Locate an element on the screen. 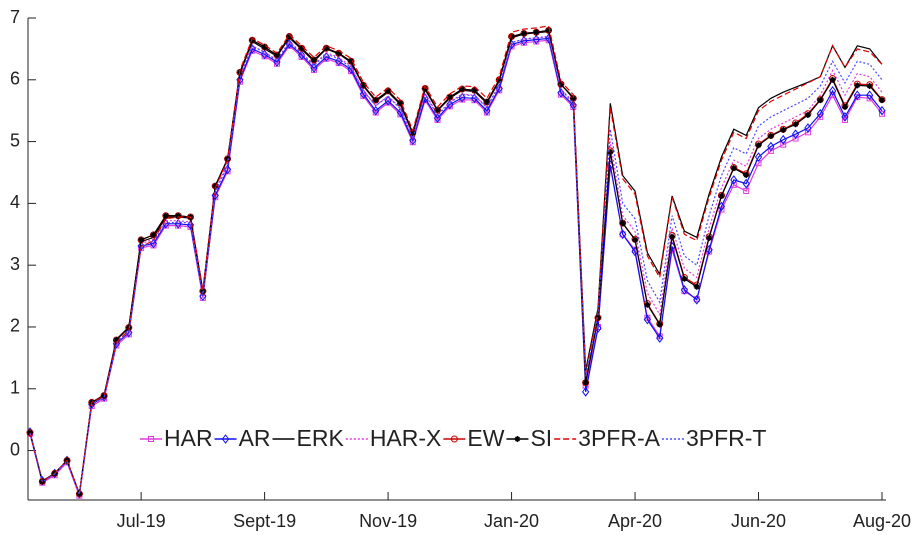  y-tick-label: 7 is located at coordinates (15, 17).